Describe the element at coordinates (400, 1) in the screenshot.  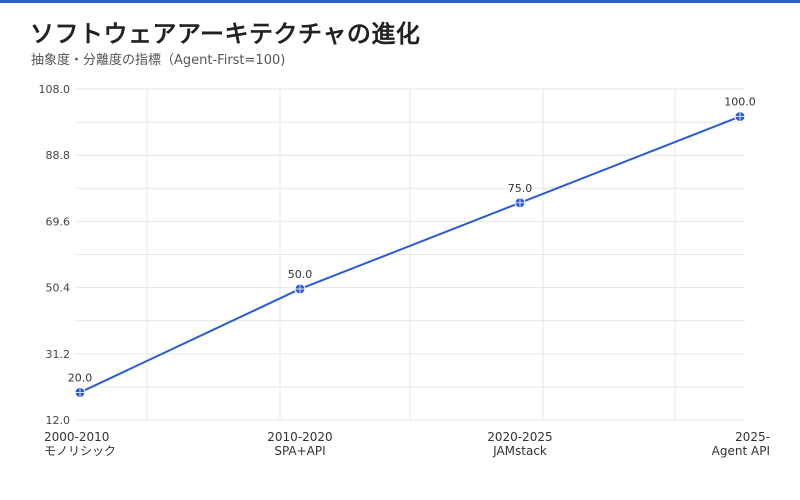
I see `accent-top-bar` at that location.